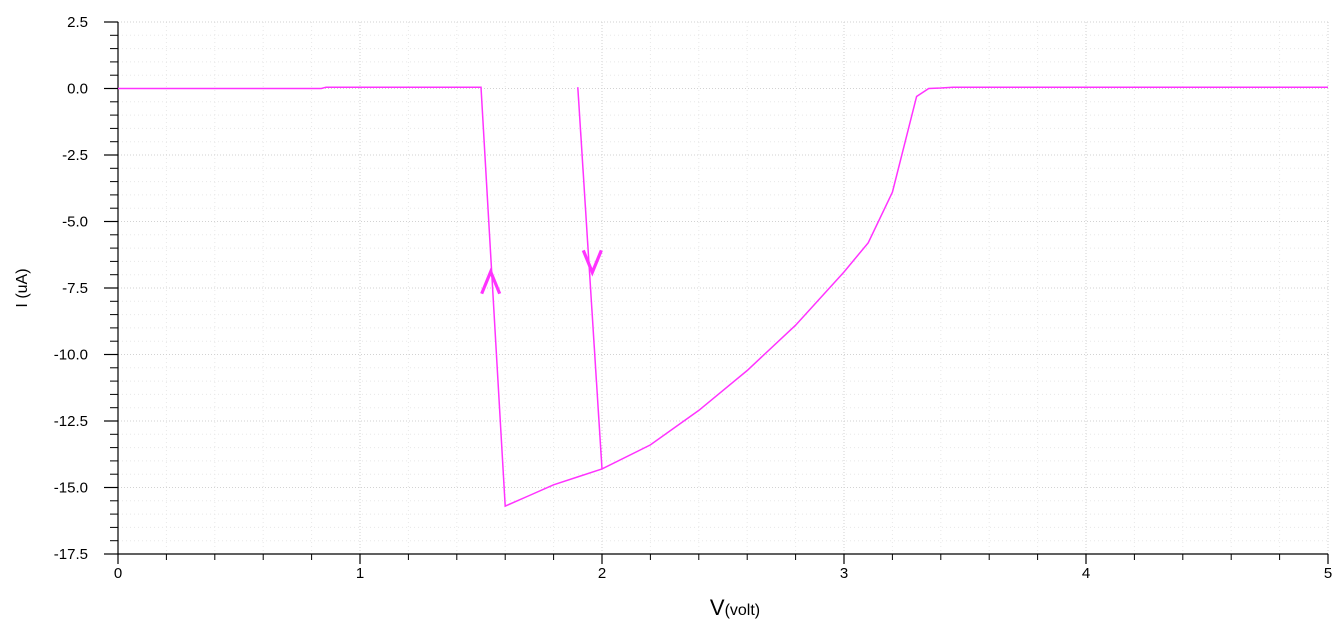 The height and width of the screenshot is (623, 1333). What do you see at coordinates (541, 272) in the screenshot?
I see `annotations` at bounding box center [541, 272].